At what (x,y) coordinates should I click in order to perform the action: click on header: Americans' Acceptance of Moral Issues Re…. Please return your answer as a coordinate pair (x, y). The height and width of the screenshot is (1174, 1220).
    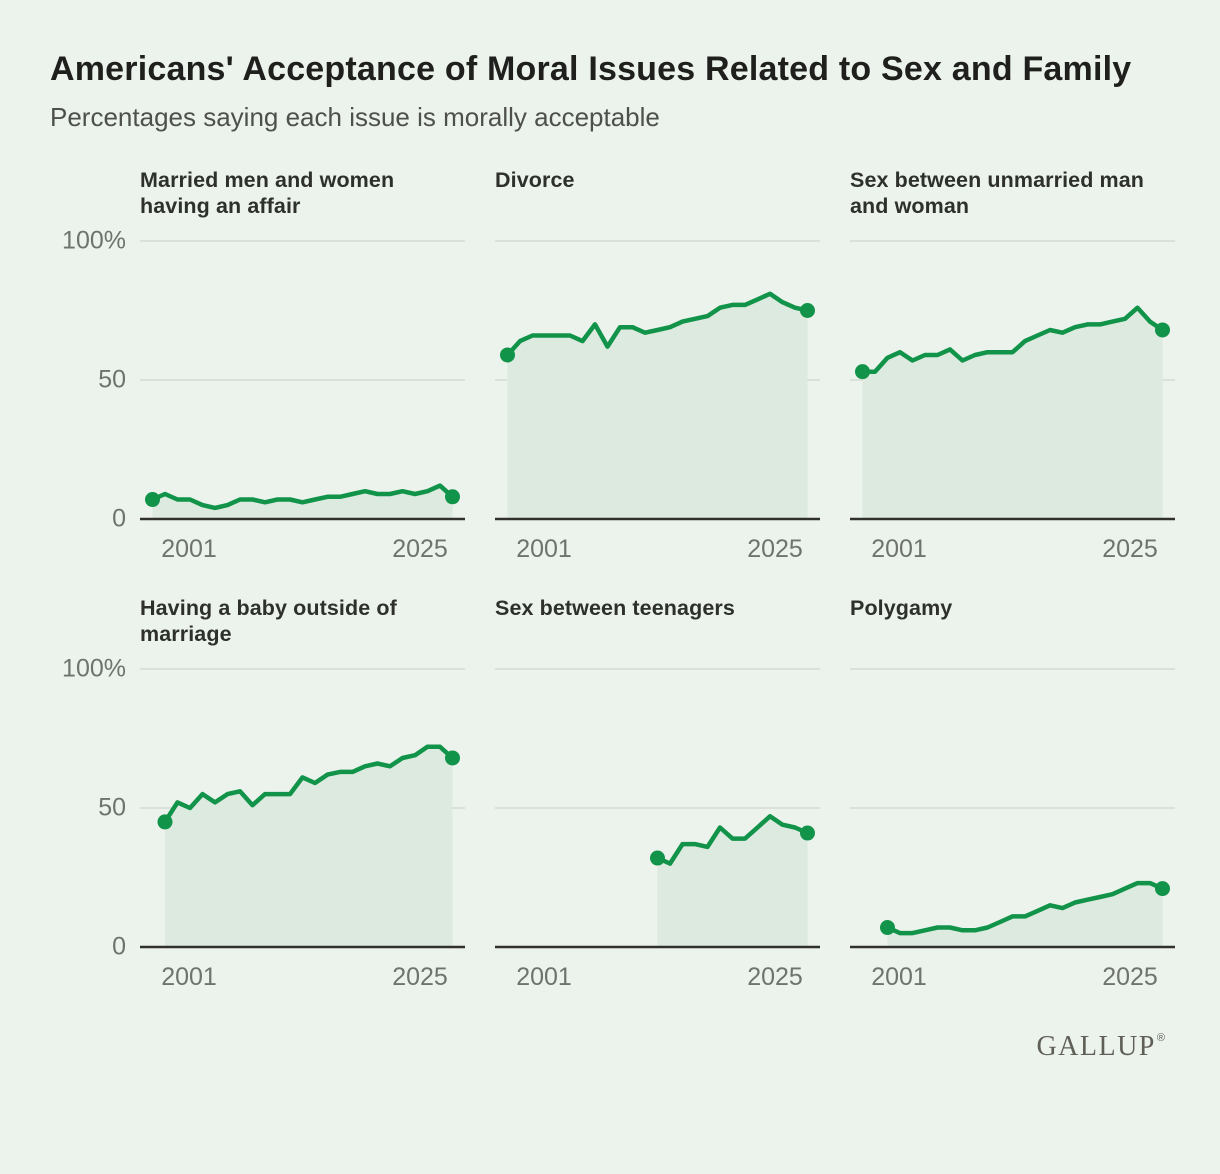
    Looking at the image, I should click on (610, 66).